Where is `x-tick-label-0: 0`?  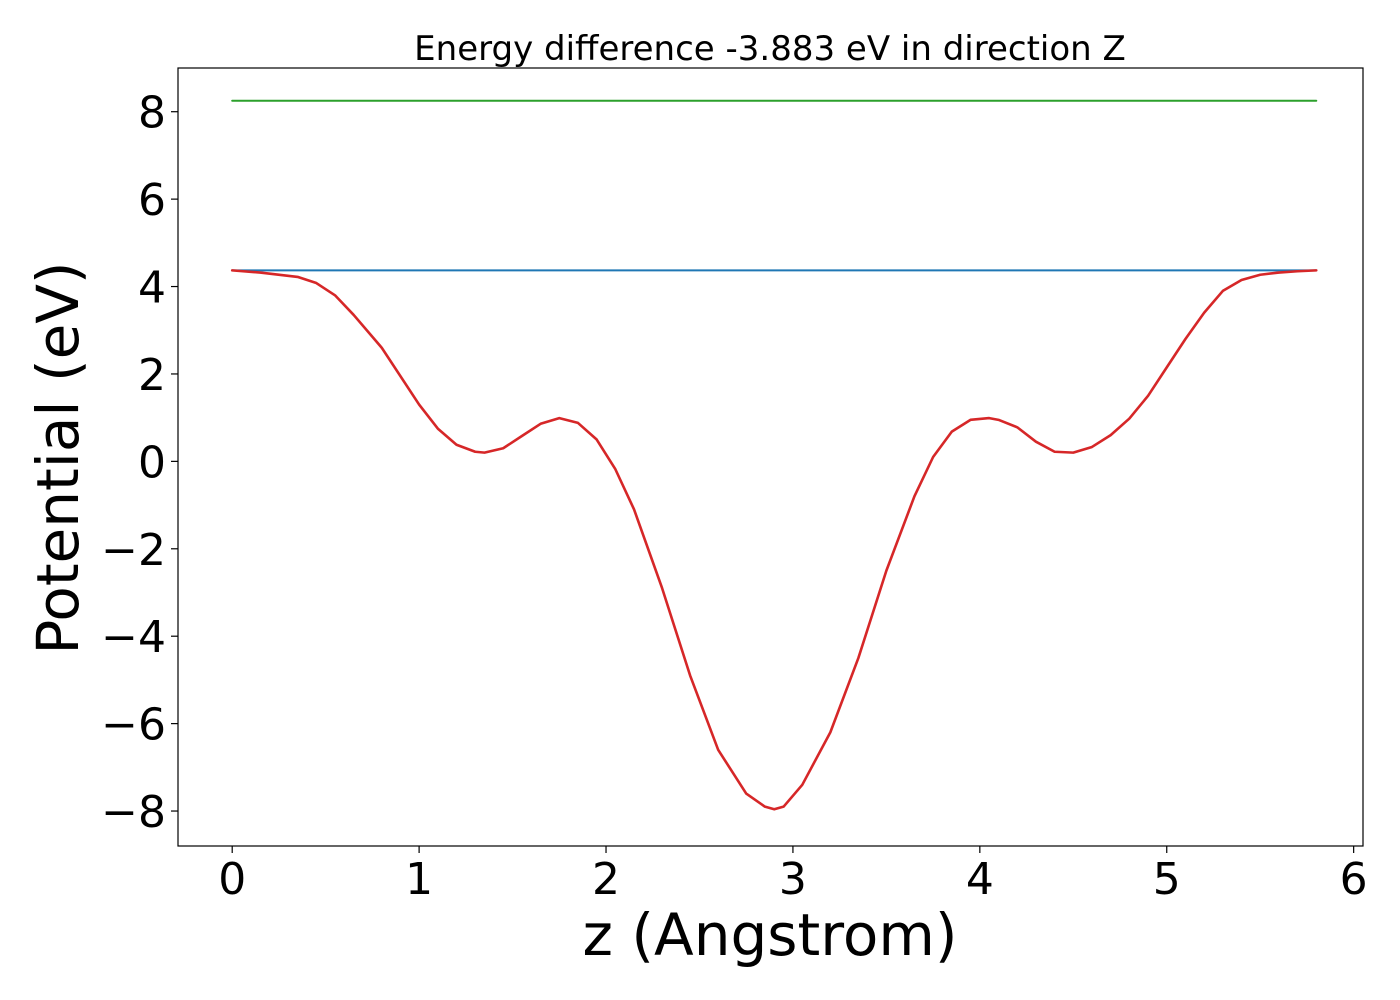 x-tick-label-0: 0 is located at coordinates (232, 879).